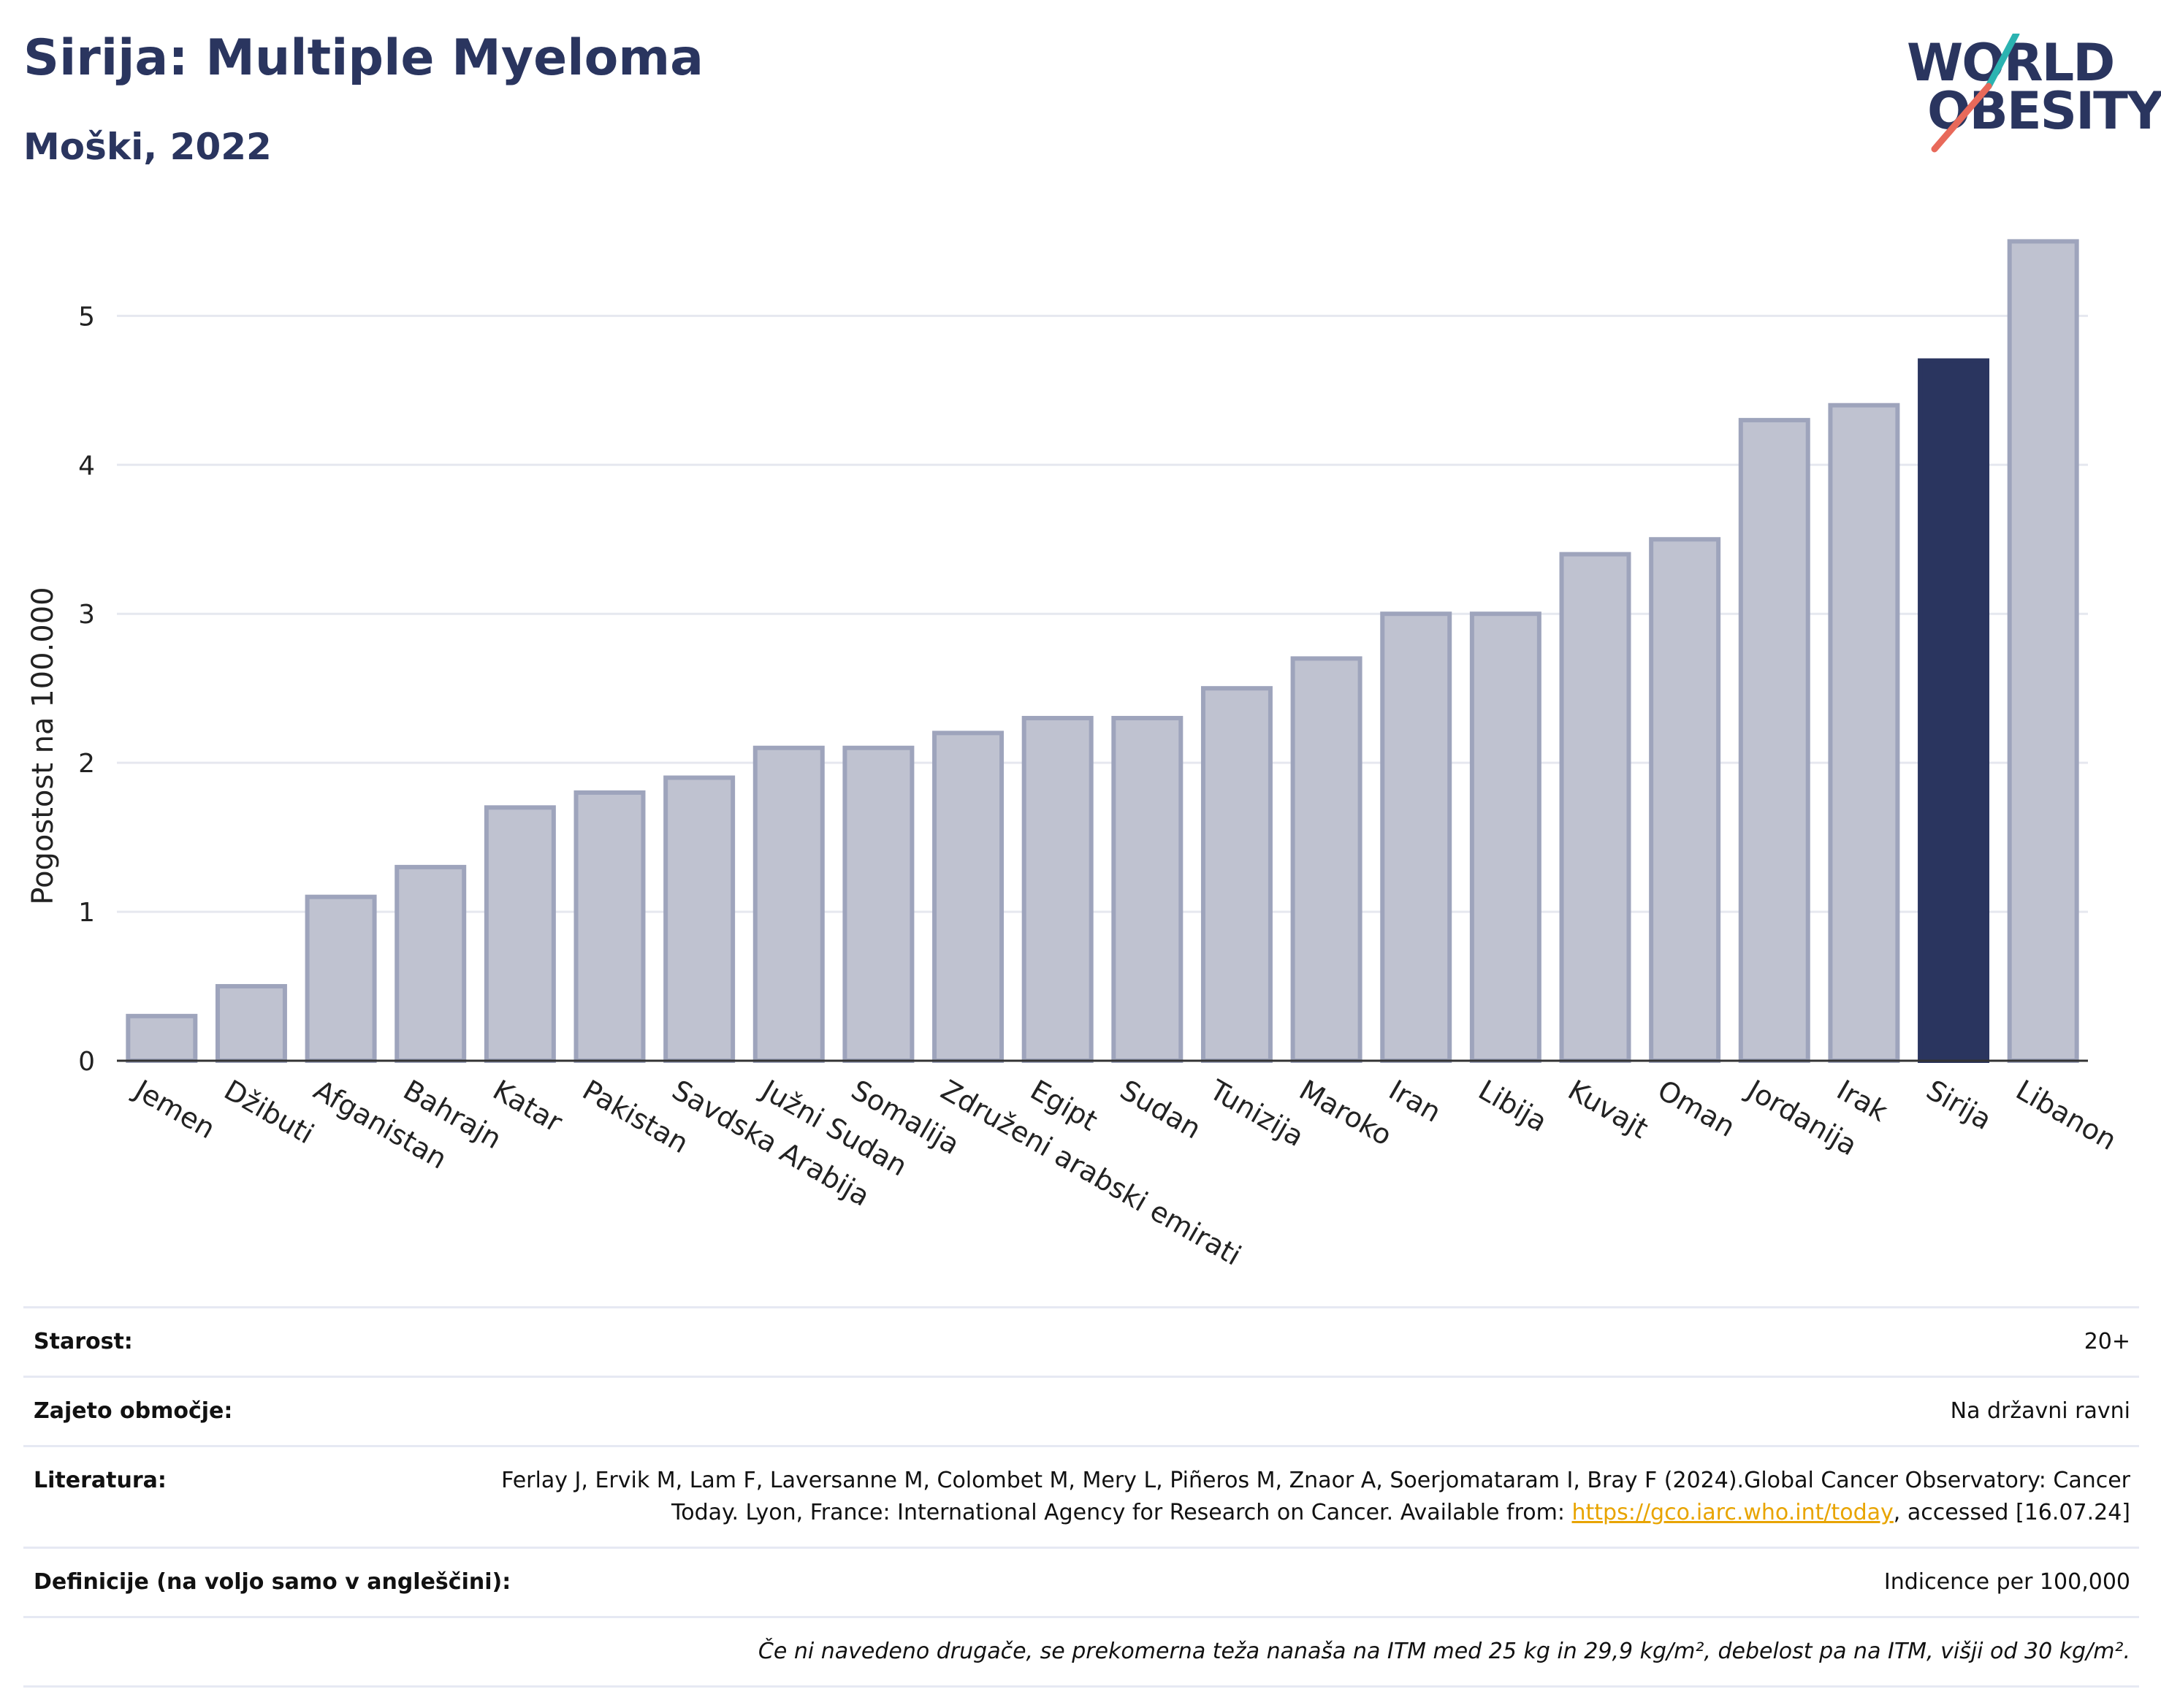  What do you see at coordinates (251, 1024) in the screenshot?
I see `bar-džibuti` at bounding box center [251, 1024].